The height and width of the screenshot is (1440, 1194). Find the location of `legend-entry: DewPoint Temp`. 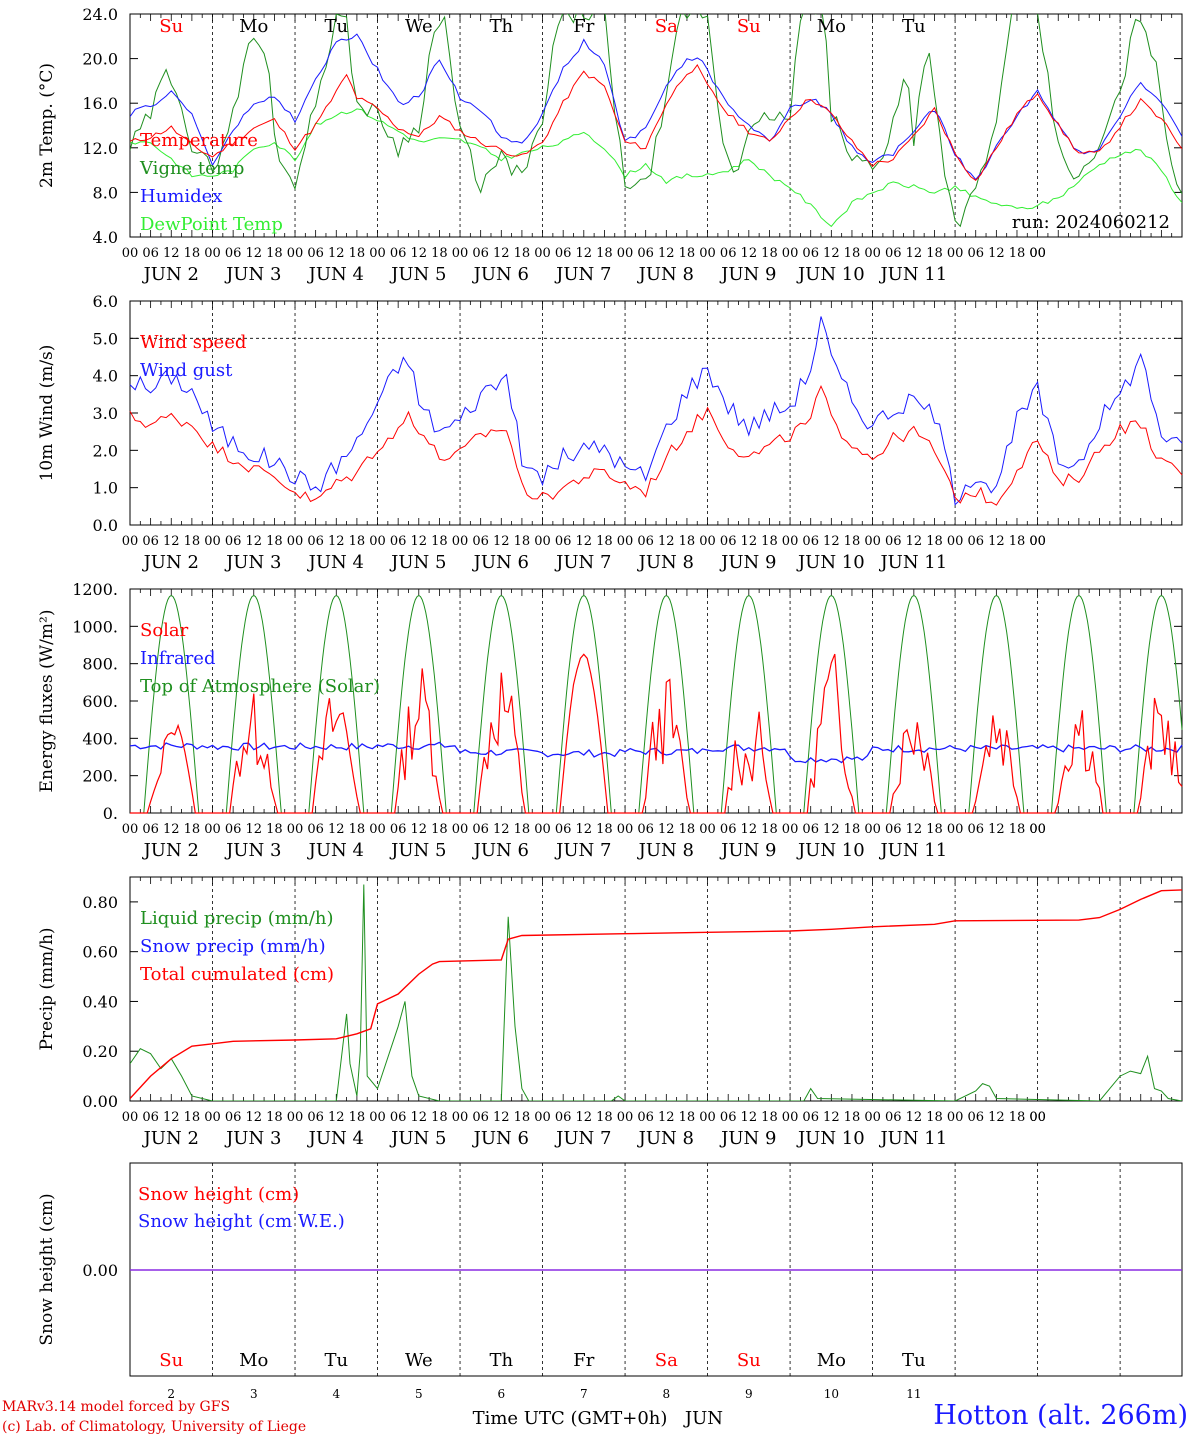

legend-entry: DewPoint Temp is located at coordinates (211, 224).